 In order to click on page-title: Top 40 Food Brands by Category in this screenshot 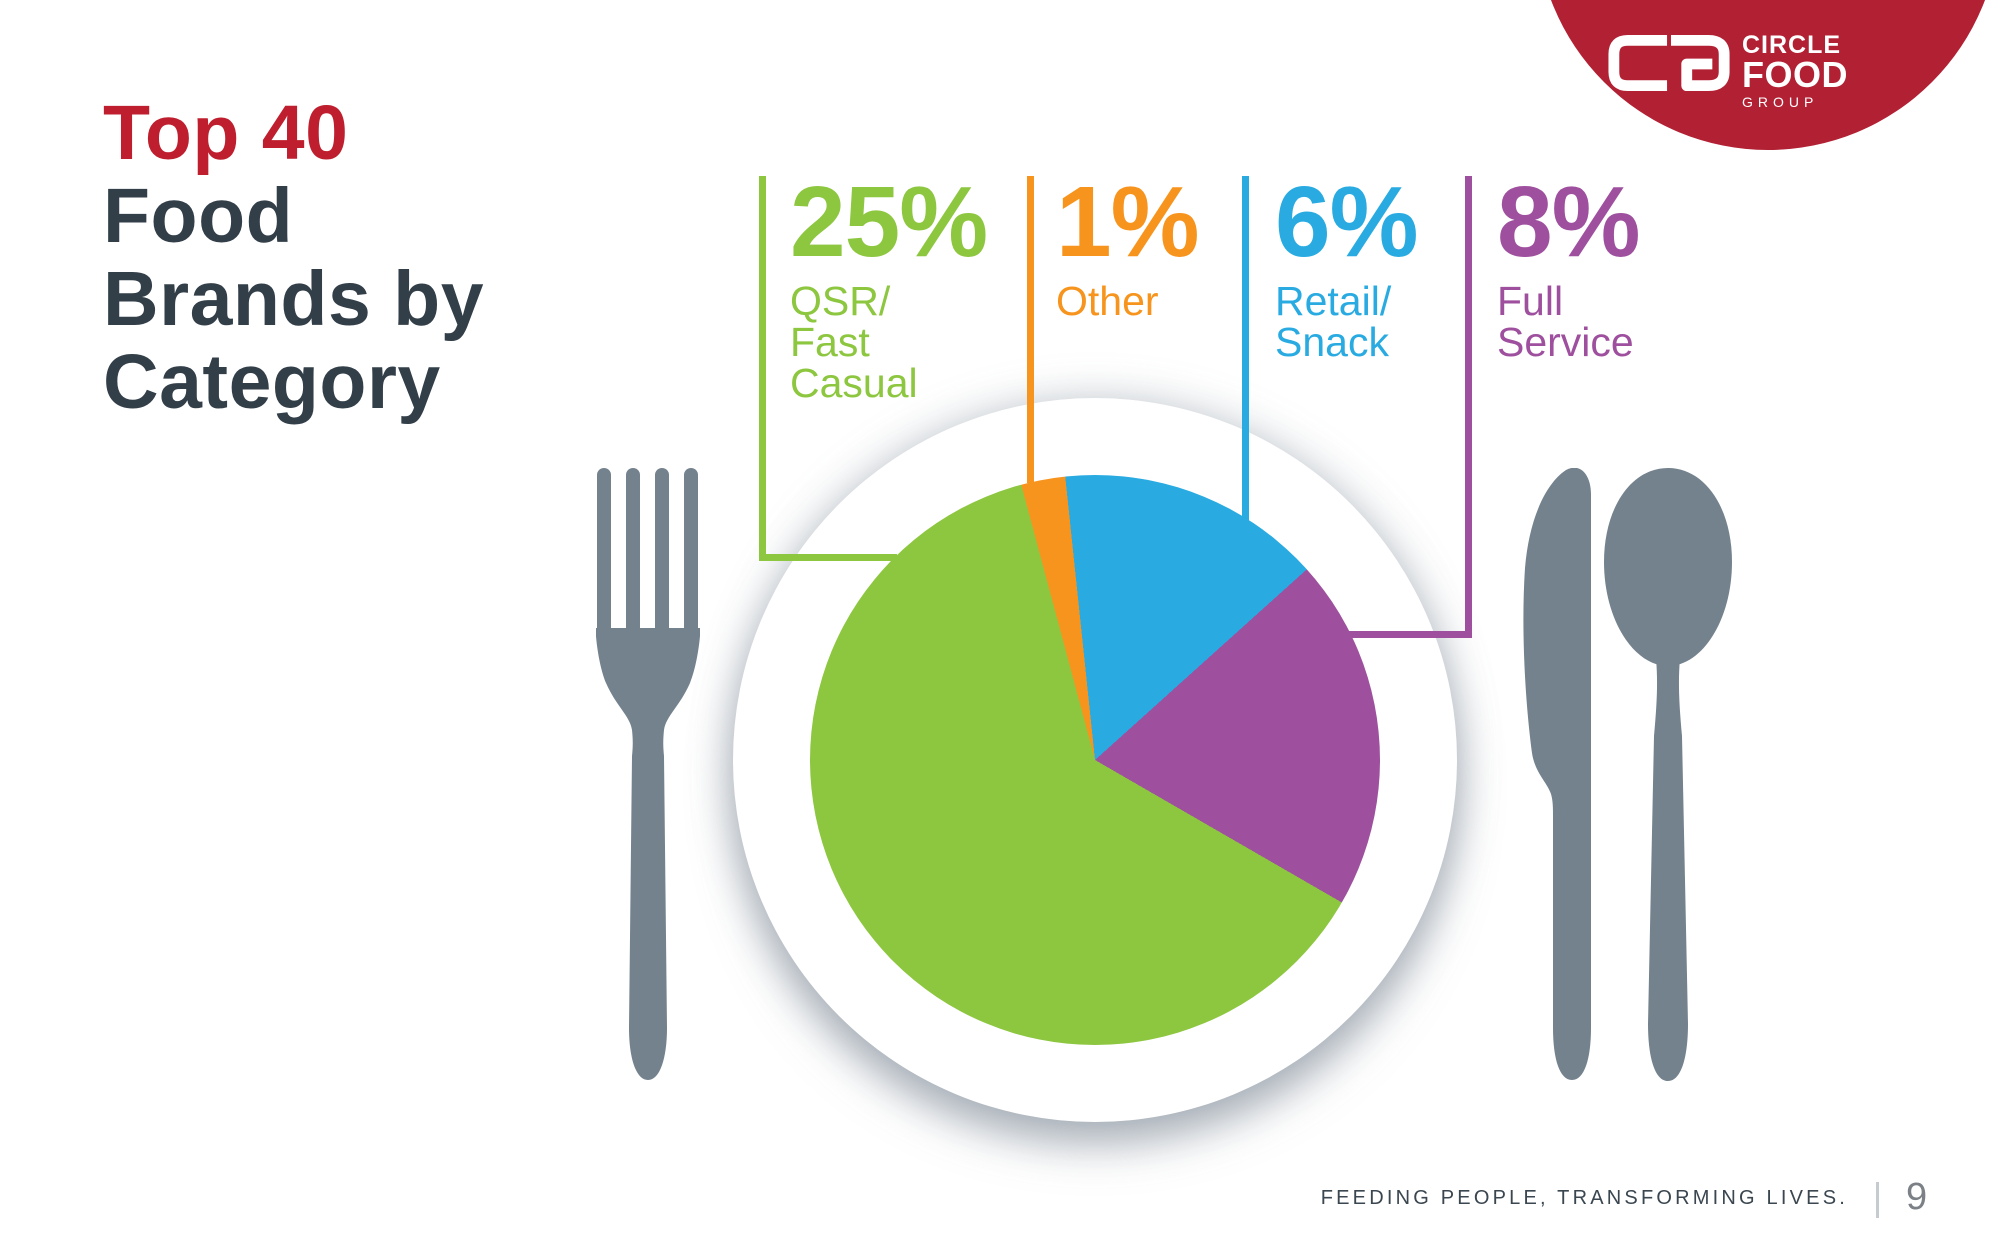, I will do `click(293, 258)`.